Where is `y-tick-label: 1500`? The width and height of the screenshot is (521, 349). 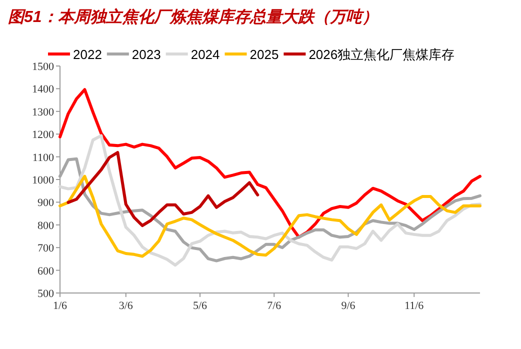
y-tick-label: 1500 is located at coordinates (43, 67).